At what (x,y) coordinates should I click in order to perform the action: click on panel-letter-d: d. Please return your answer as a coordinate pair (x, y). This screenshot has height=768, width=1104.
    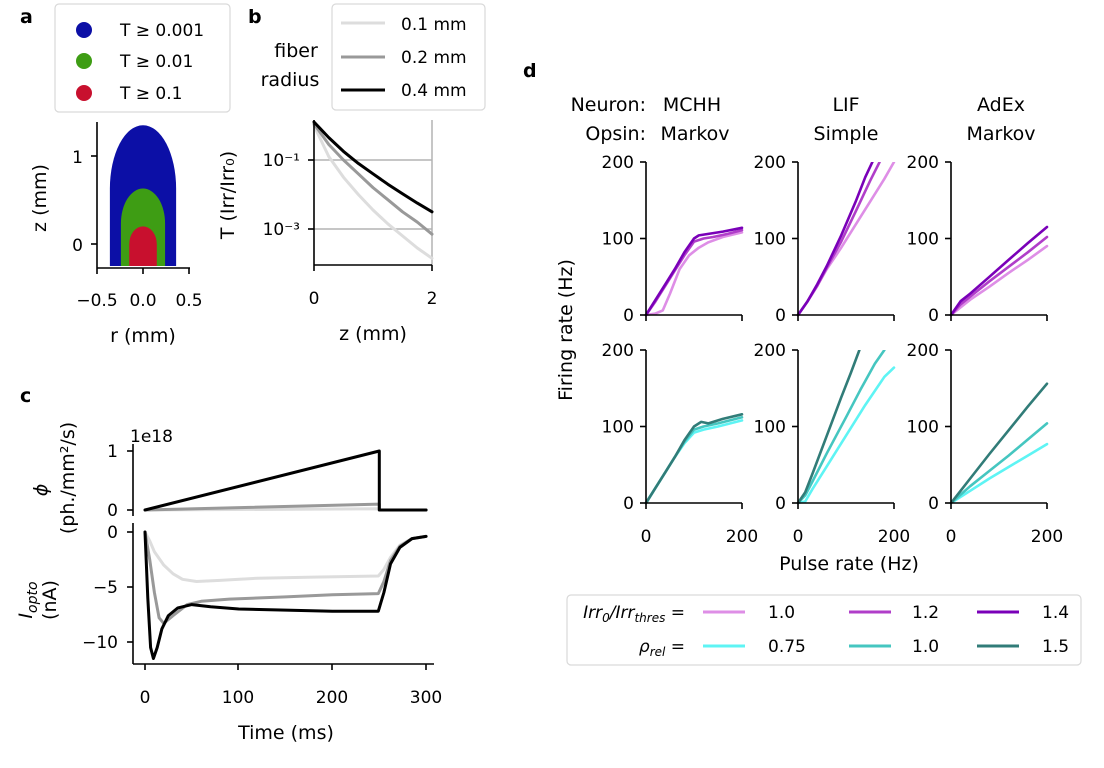
    Looking at the image, I should click on (530, 71).